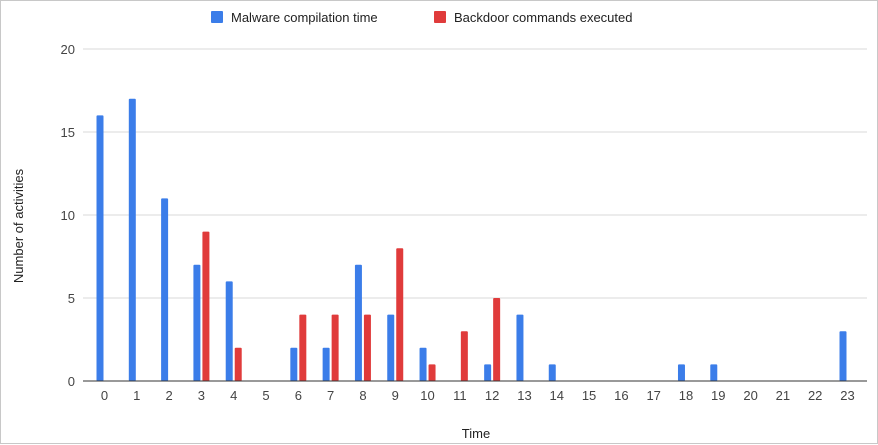 The width and height of the screenshot is (878, 445). I want to click on x-tick-label-19: 19, so click(718, 395).